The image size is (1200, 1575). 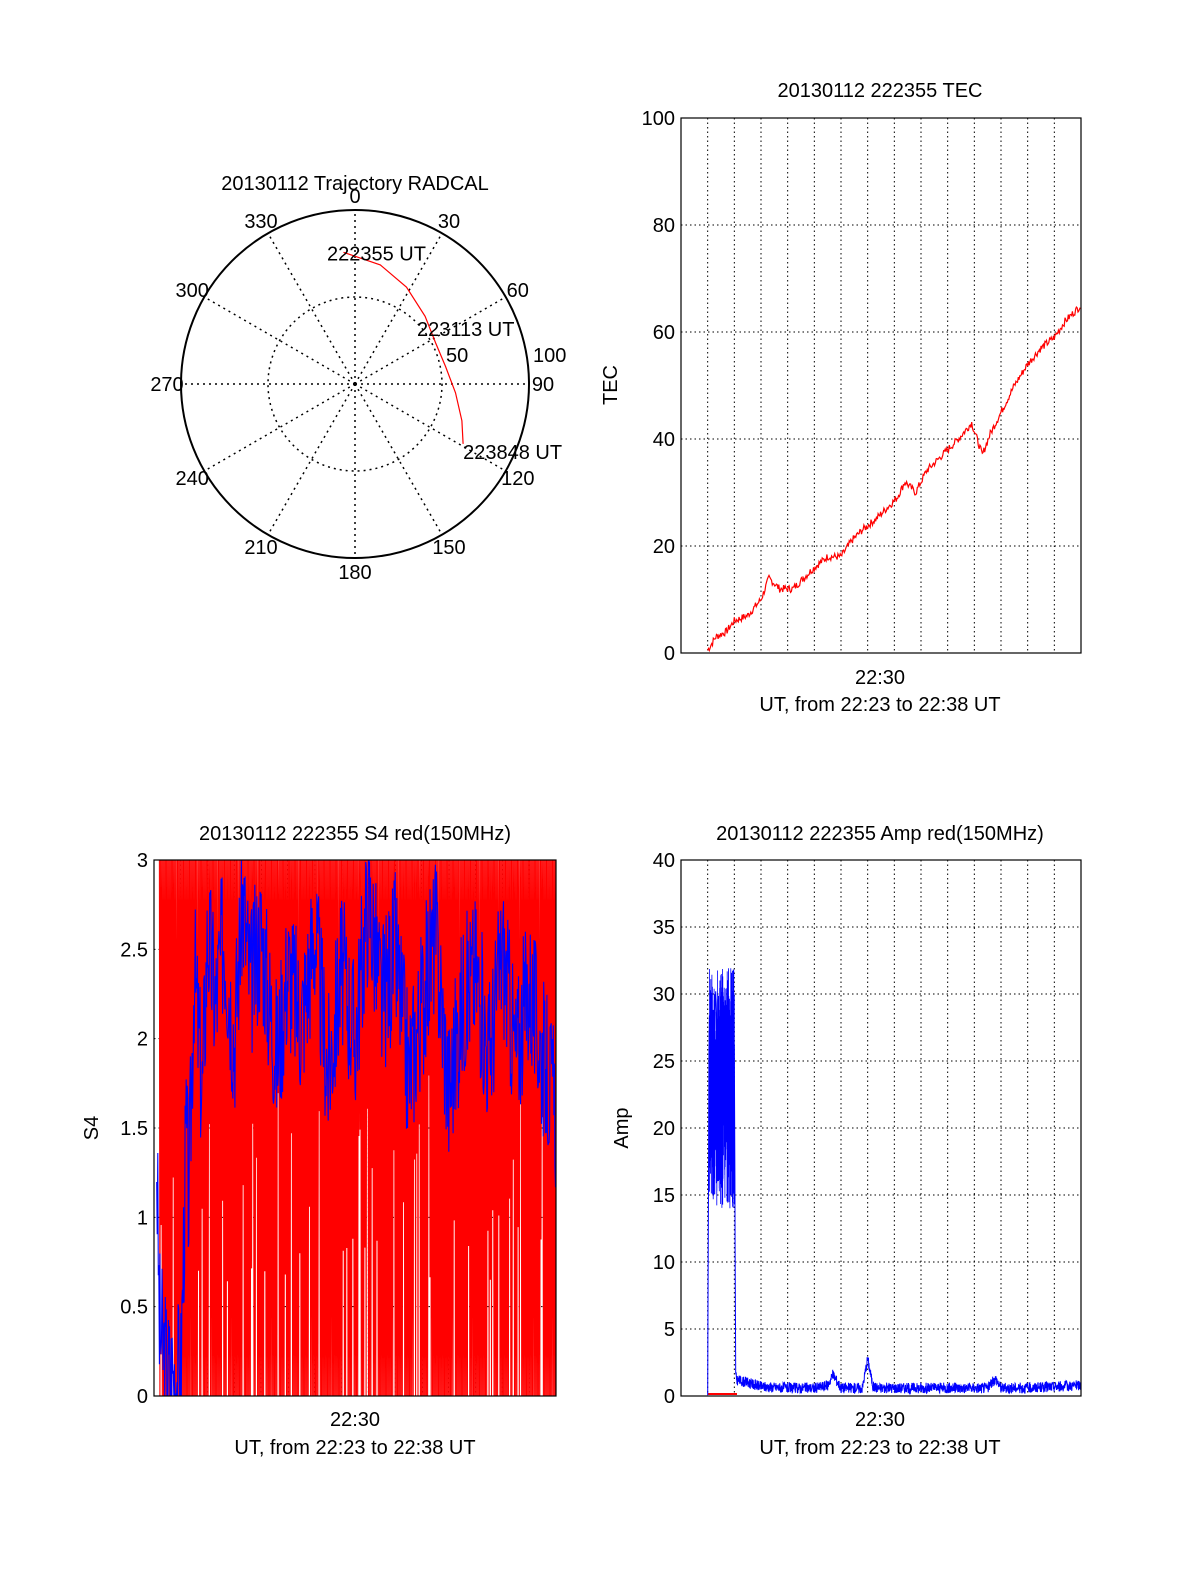 What do you see at coordinates (134, 1129) in the screenshot?
I see `s4-ytick-label: 1.5` at bounding box center [134, 1129].